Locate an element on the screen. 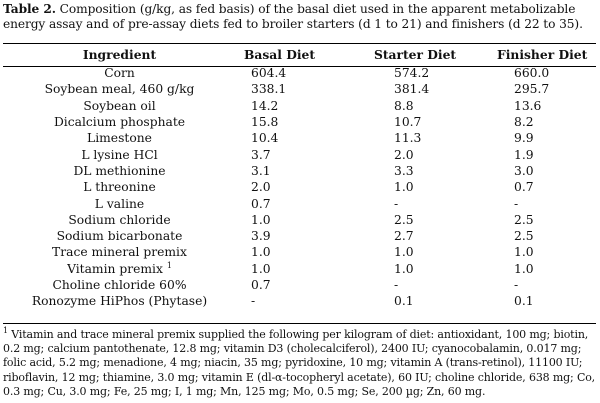  table-label: Table 2. is located at coordinates (29, 9).